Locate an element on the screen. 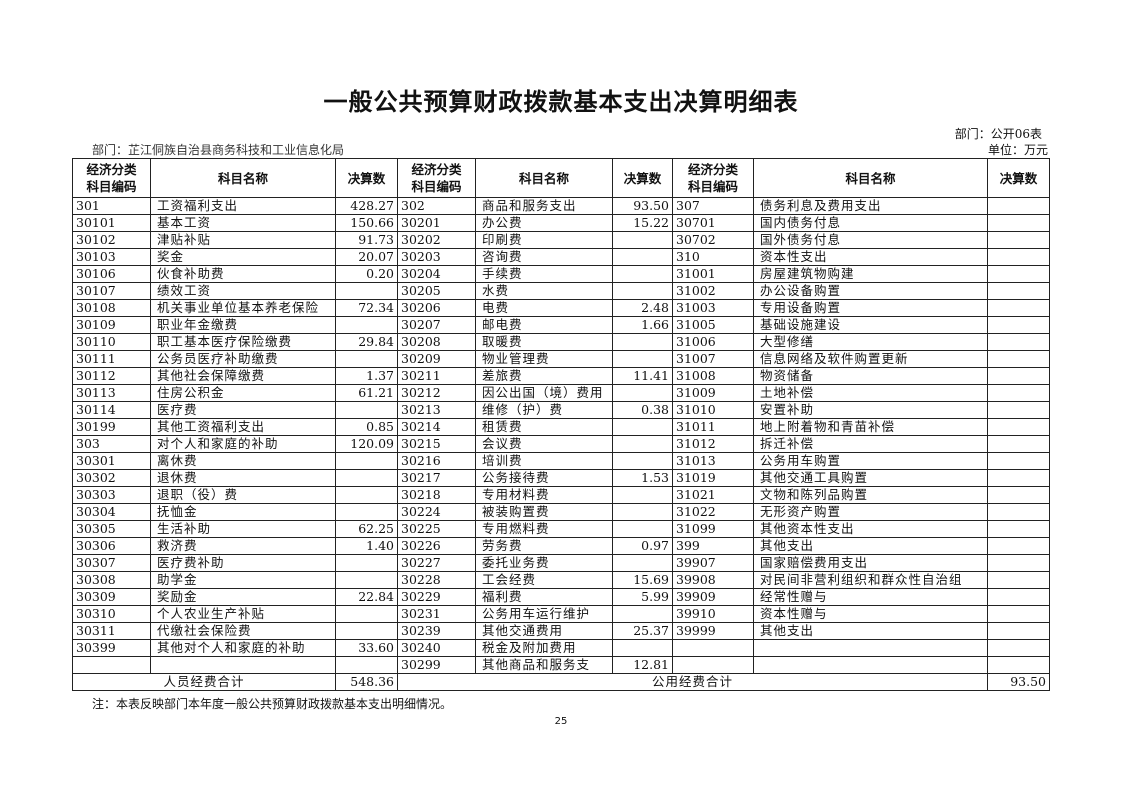  middle-name-cell: 被装购置费 is located at coordinates (544, 512).